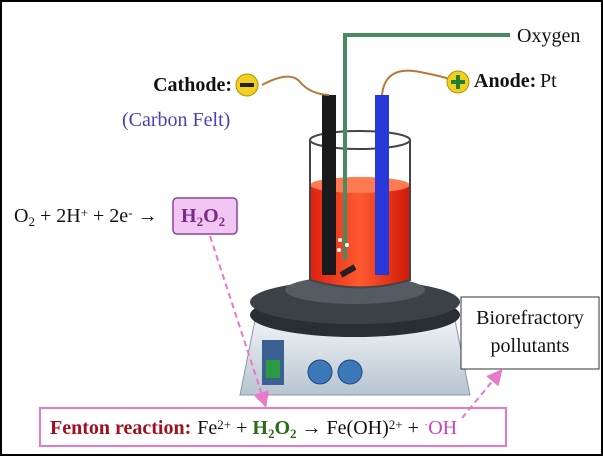 Image resolution: width=603 pixels, height=456 pixels. Describe the element at coordinates (58, 216) in the screenshot. I see `text-part: + 2H` at that location.